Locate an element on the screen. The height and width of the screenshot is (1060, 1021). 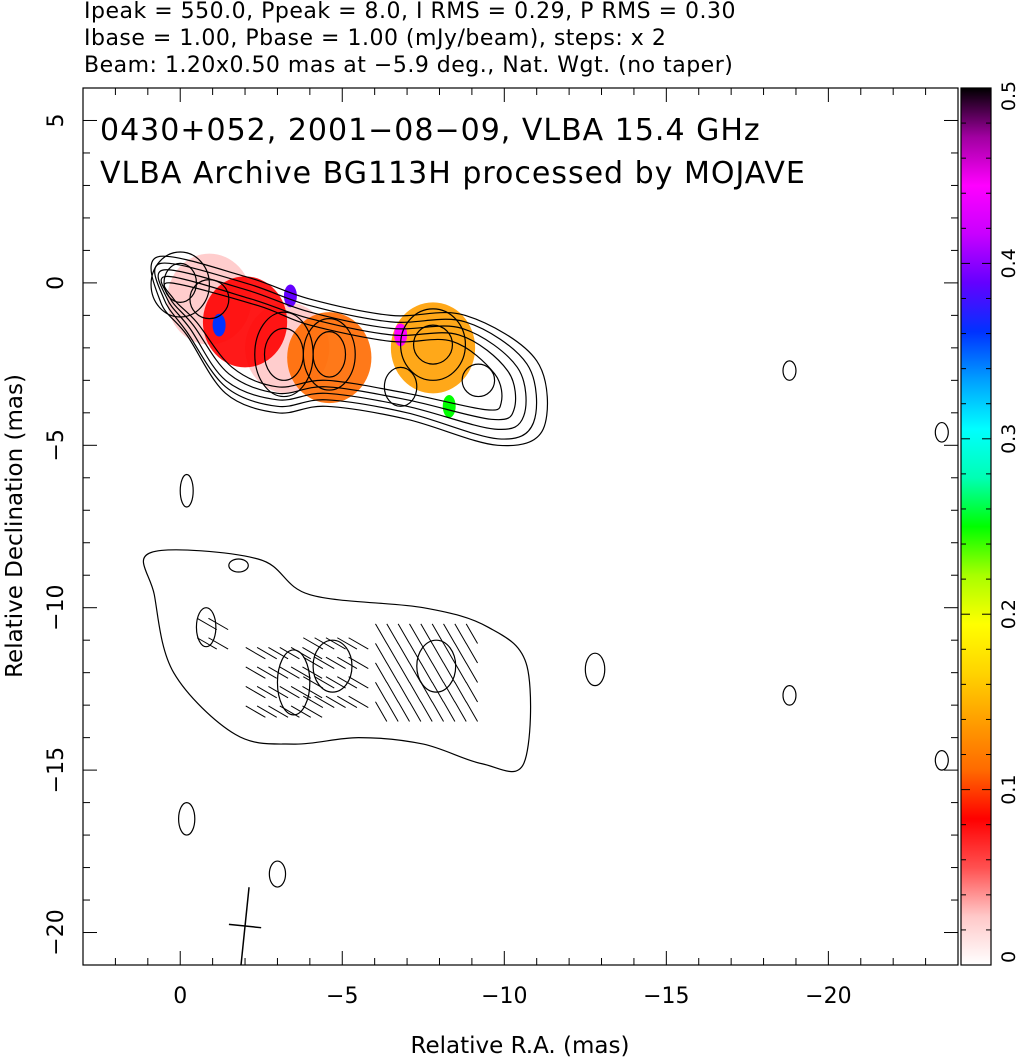
evpa-vector-layer is located at coordinates (337, 669).